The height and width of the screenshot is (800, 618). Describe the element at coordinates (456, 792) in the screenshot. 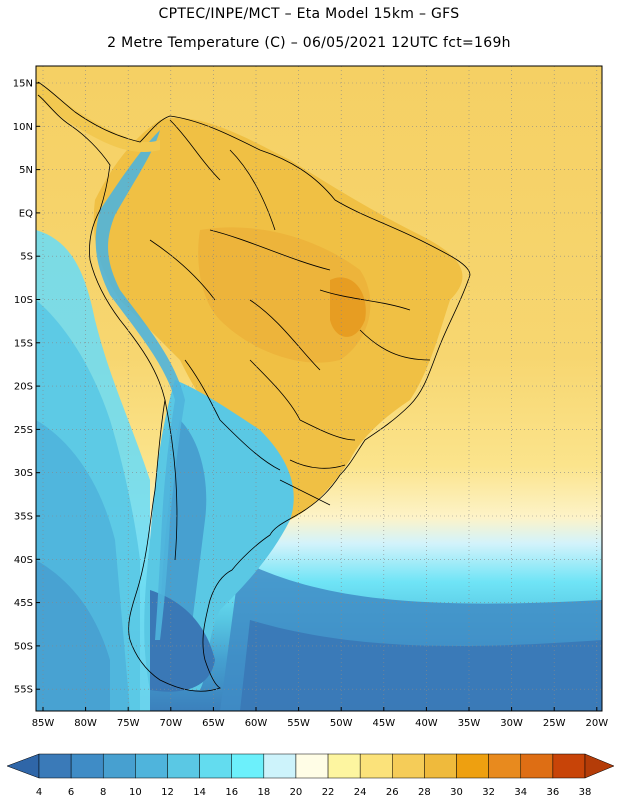

I see `colorbar-label: 30` at that location.